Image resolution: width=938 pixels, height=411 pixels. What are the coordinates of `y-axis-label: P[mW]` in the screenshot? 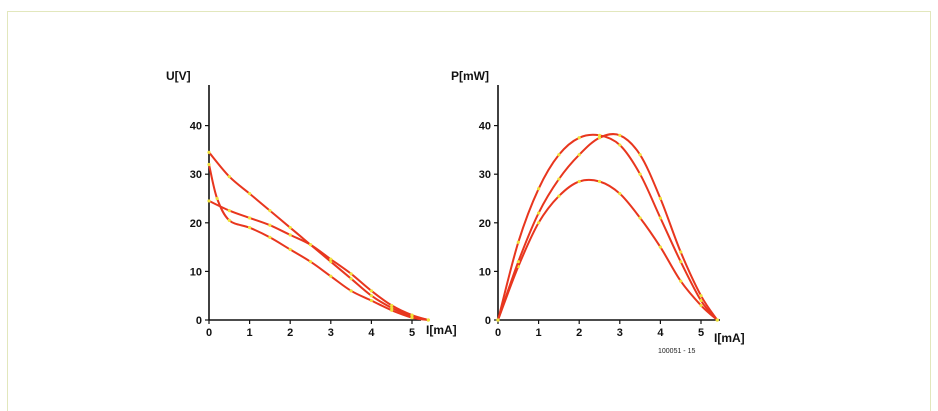 It's located at (470, 76).